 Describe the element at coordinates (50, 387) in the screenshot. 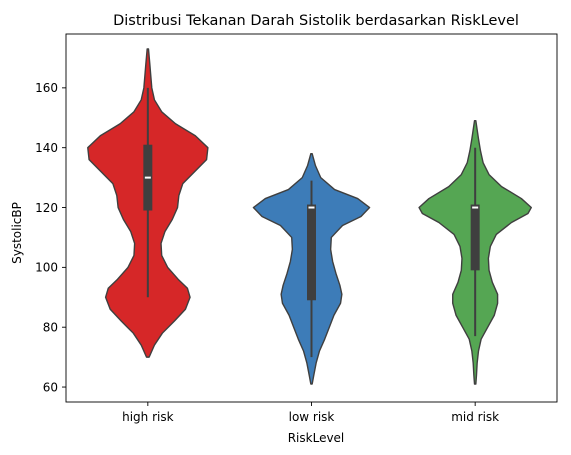

I see `y-tick-label: 60` at that location.